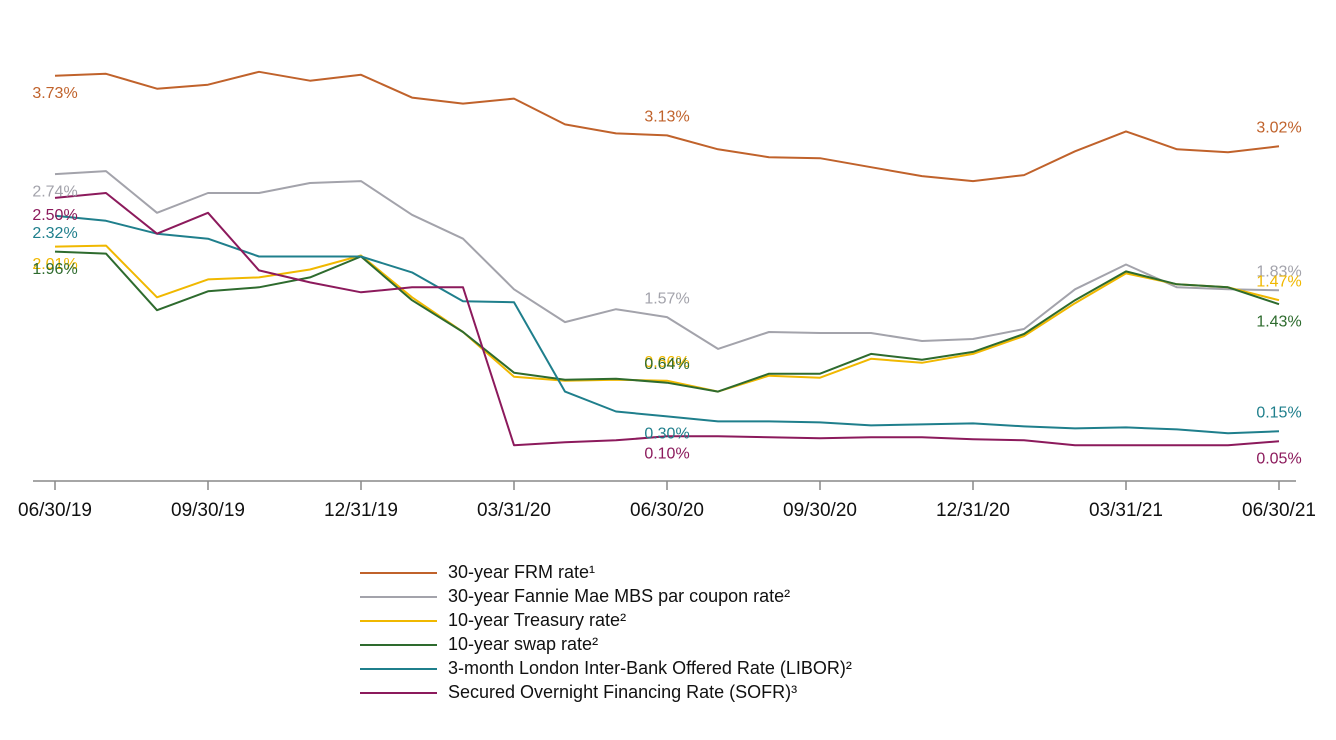 This screenshot has width=1336, height=740. What do you see at coordinates (666, 298) in the screenshot?
I see `data-label: 1.57%` at bounding box center [666, 298].